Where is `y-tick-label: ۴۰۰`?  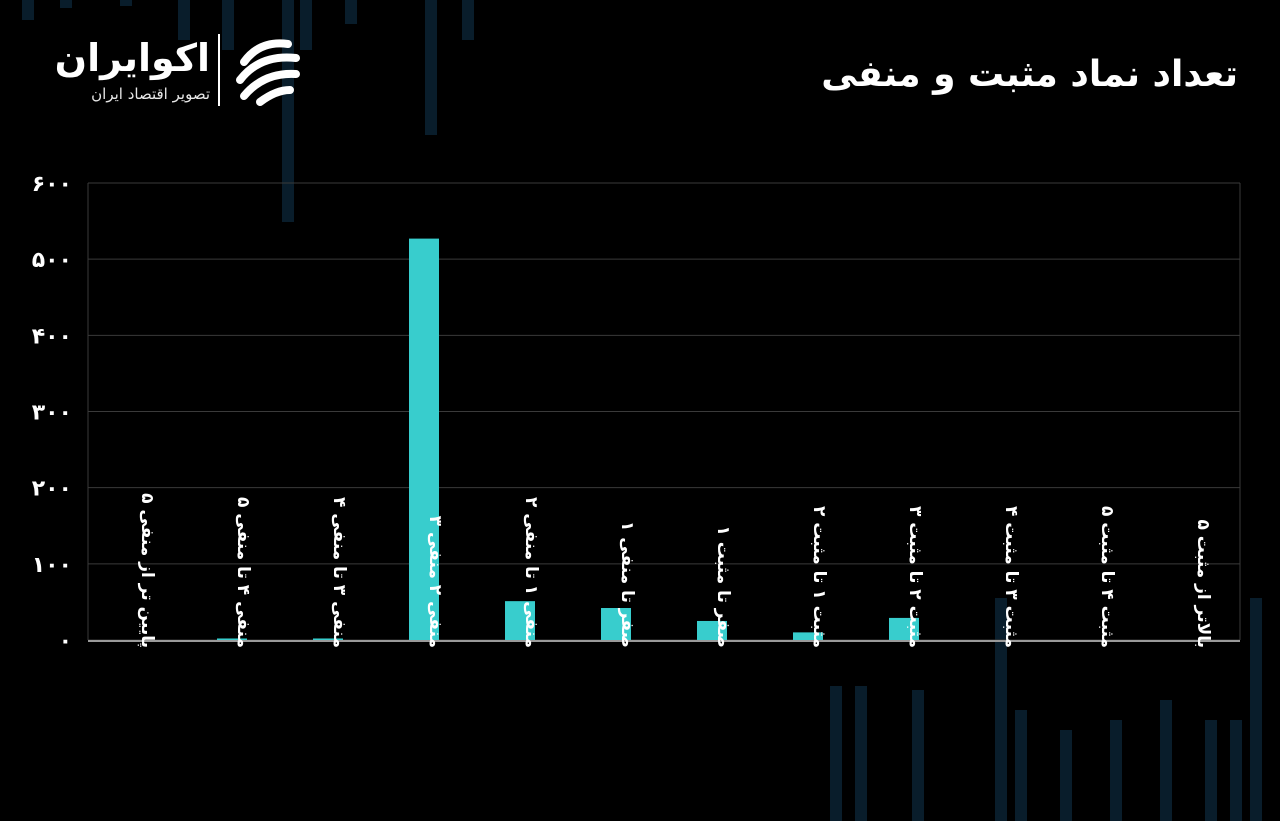 y-tick-label: ۴۰۰ is located at coordinates (52, 336).